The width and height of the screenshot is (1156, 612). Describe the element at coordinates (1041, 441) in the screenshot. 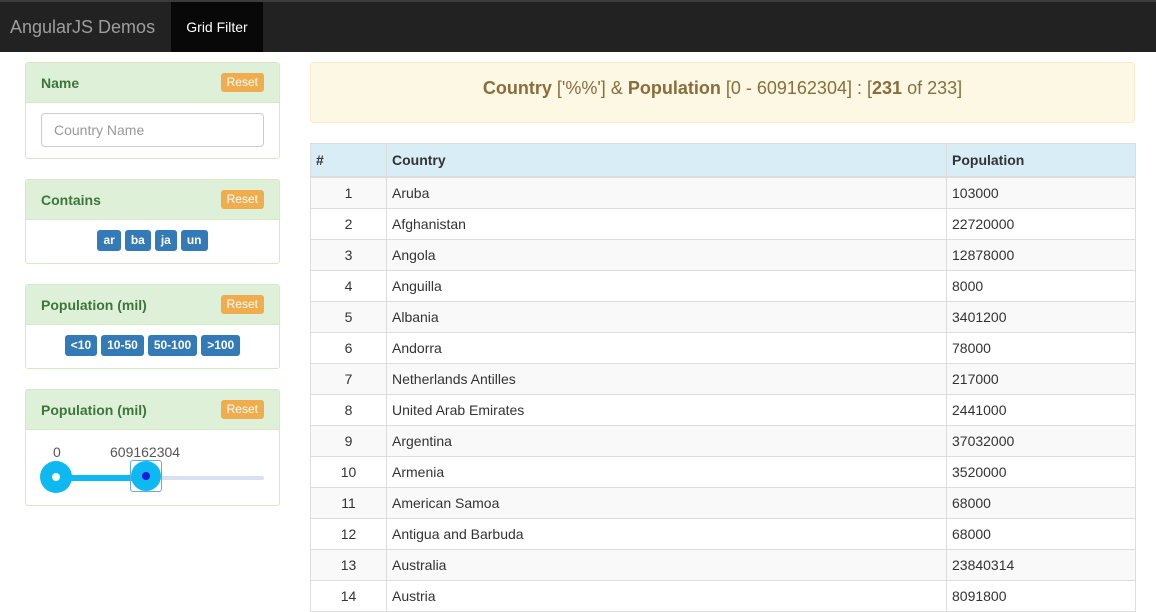

I see `row-population: 37032000` at that location.